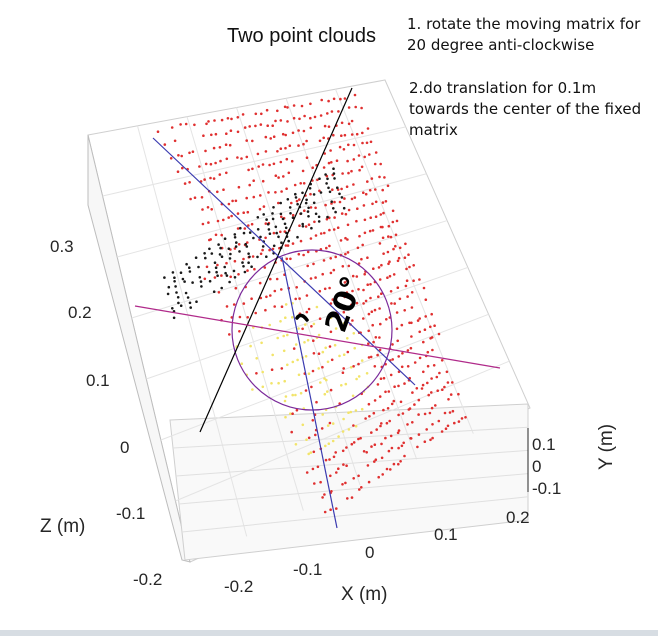  Describe the element at coordinates (124, 447) in the screenshot. I see `z-tick-label: 0` at that location.